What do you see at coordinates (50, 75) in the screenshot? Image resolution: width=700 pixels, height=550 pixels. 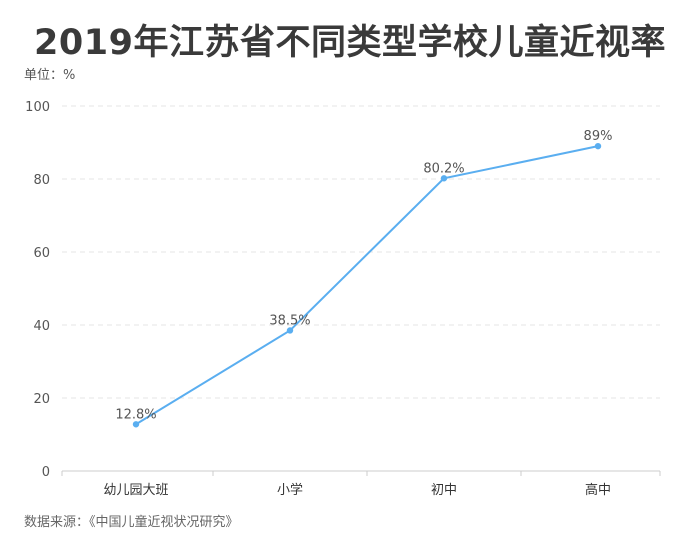 I see `unit-label: 单位：%` at bounding box center [50, 75].